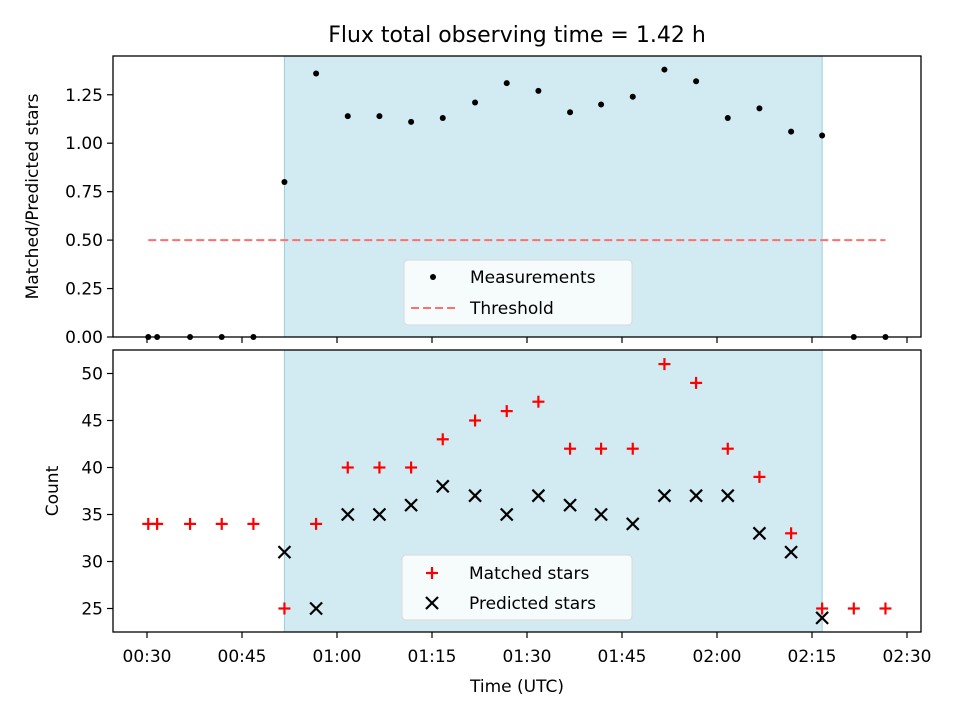 This screenshot has width=960, height=720. Describe the element at coordinates (84, 96) in the screenshot. I see `top-ytick-label: 1.25` at that location.